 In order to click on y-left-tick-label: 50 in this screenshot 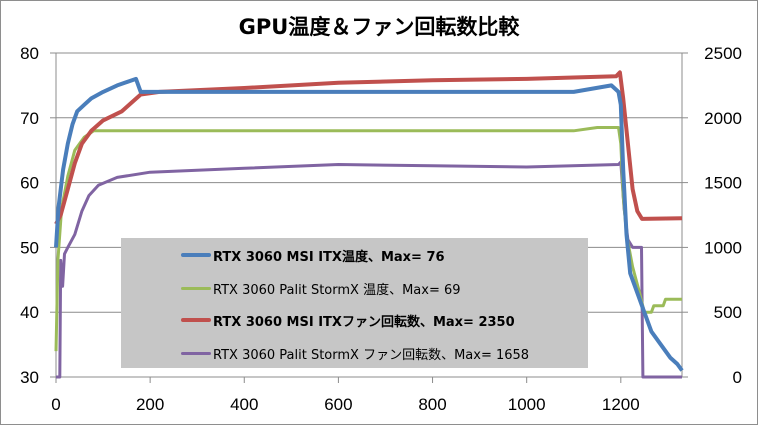, I will do `click(29, 247)`.